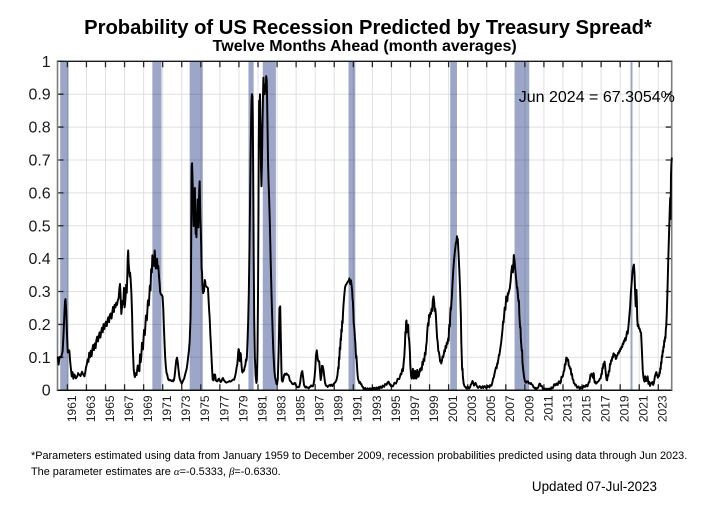 The height and width of the screenshot is (505, 714). I want to click on svg-text: 1981, so click(262, 408).